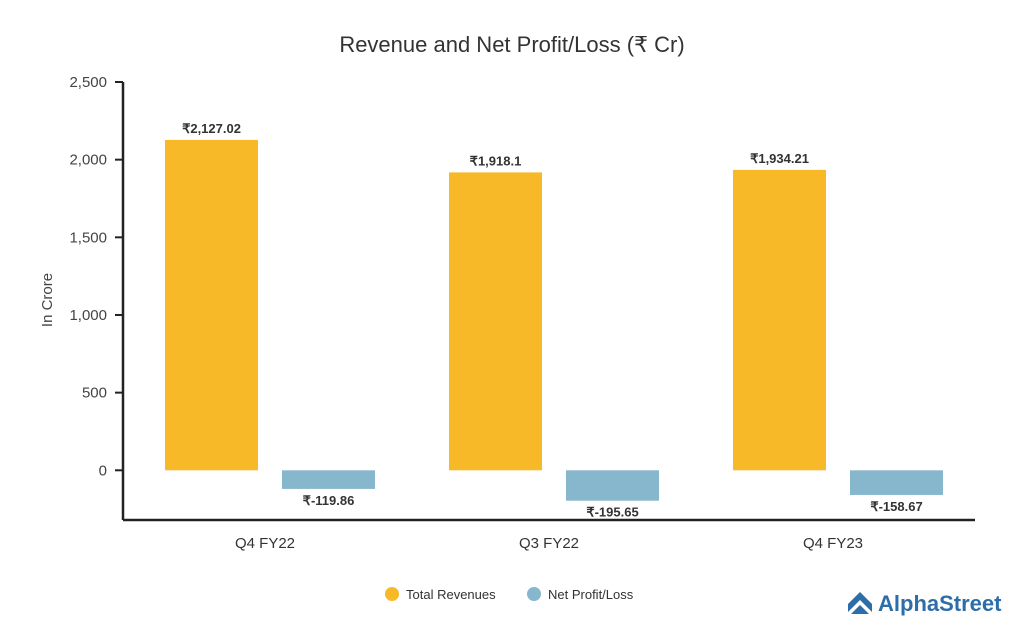  I want to click on bar-net-profit-loss-q4-fy23, so click(896, 482).